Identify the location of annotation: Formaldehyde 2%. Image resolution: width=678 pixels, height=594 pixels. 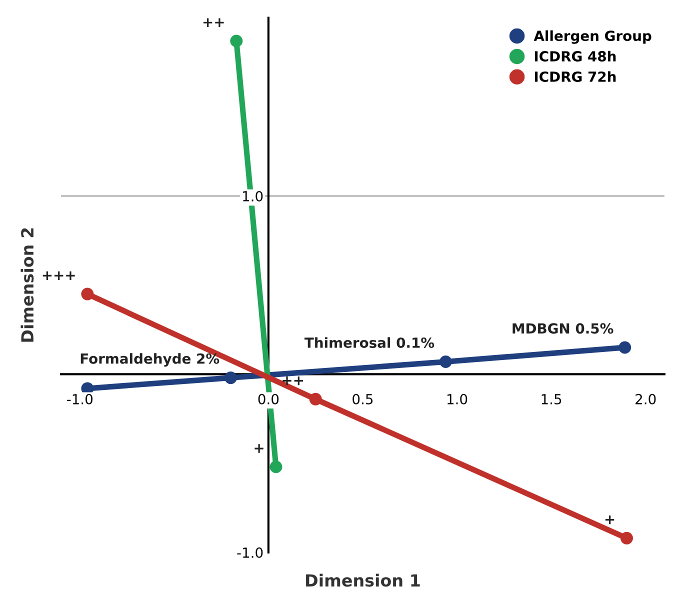
(150, 360).